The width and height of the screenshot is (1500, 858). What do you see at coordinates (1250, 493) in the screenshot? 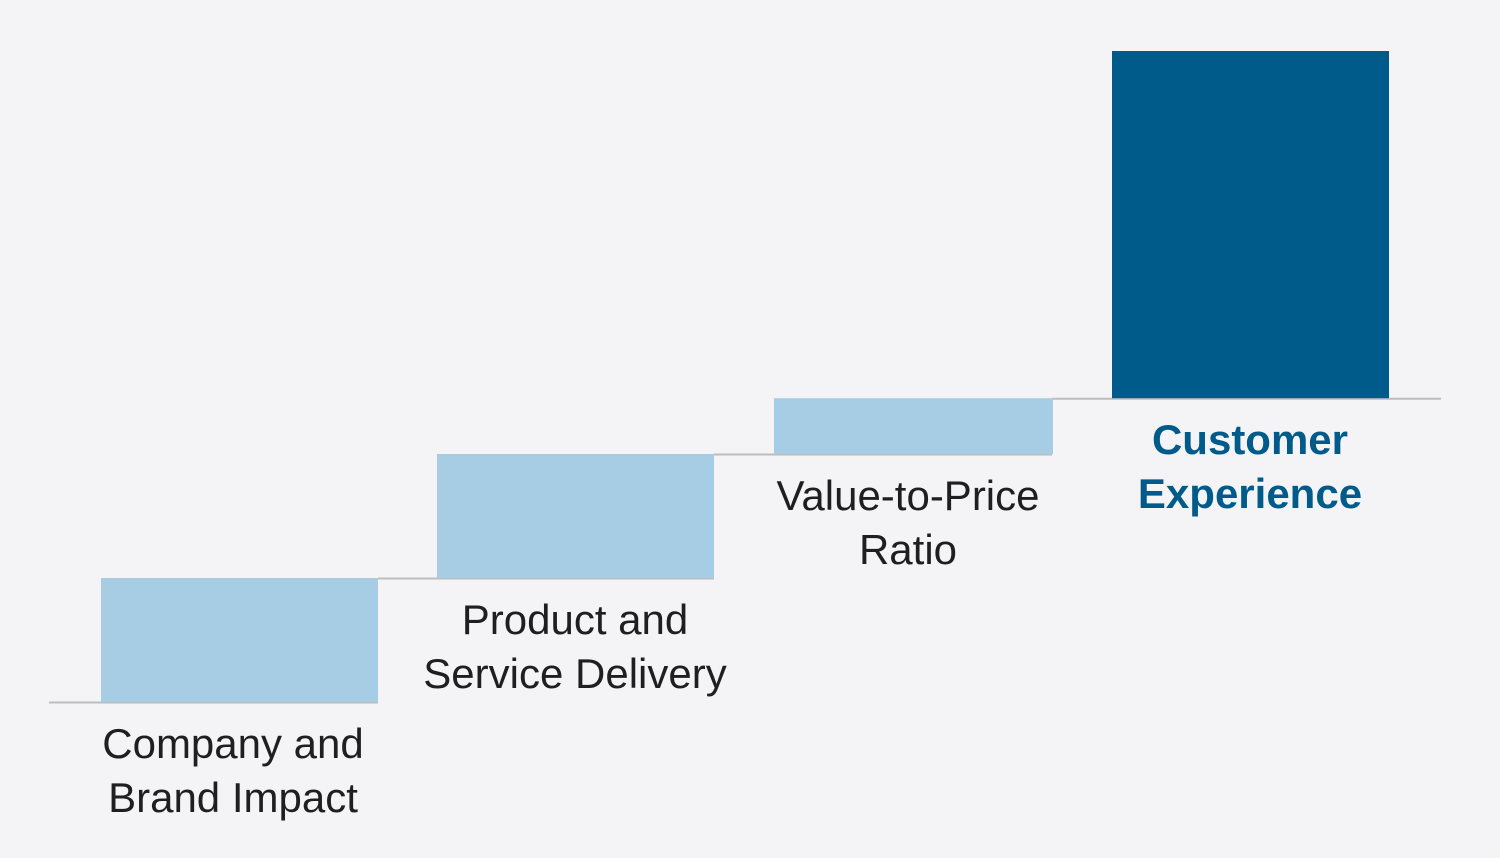
I see `category-label-line: Experience` at bounding box center [1250, 493].